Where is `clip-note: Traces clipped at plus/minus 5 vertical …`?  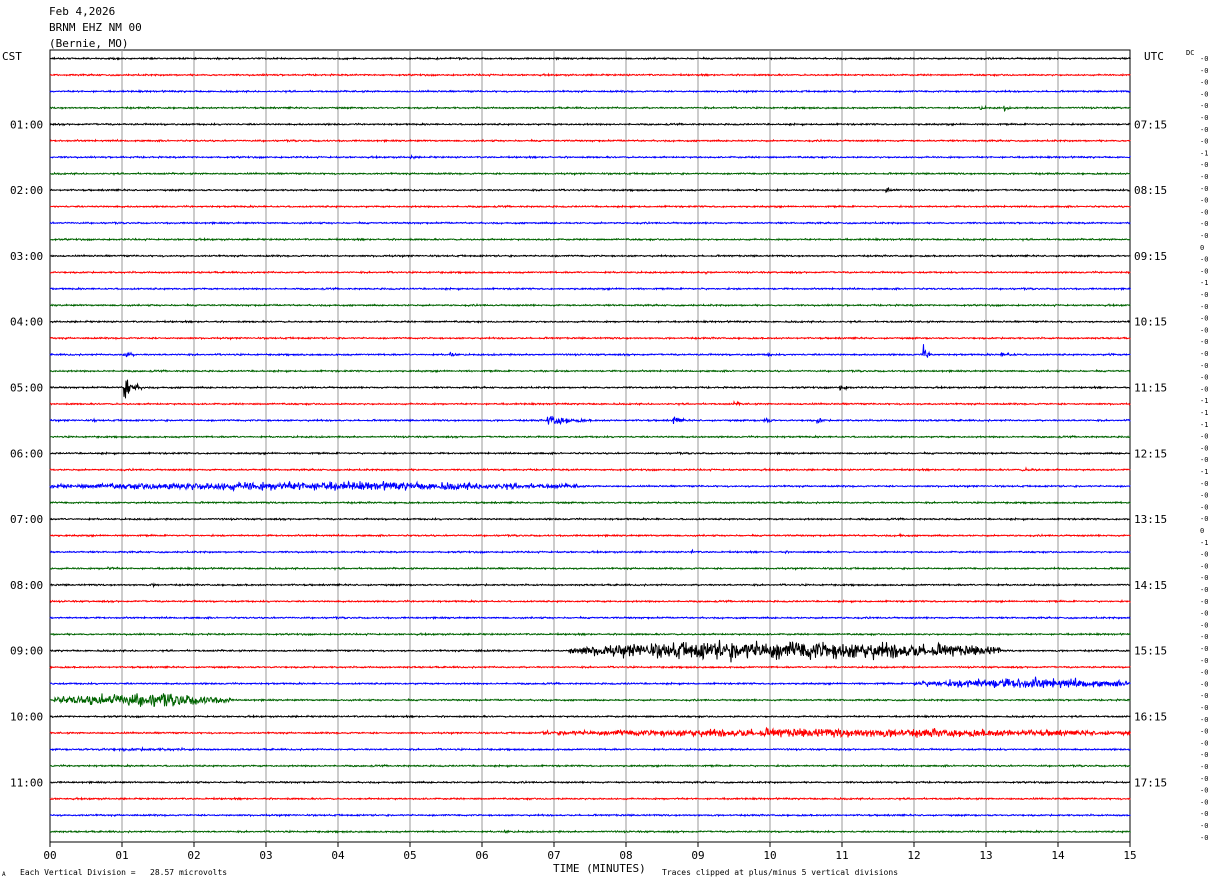
clip-note: Traces clipped at plus/minus 5 vertical … is located at coordinates (780, 872).